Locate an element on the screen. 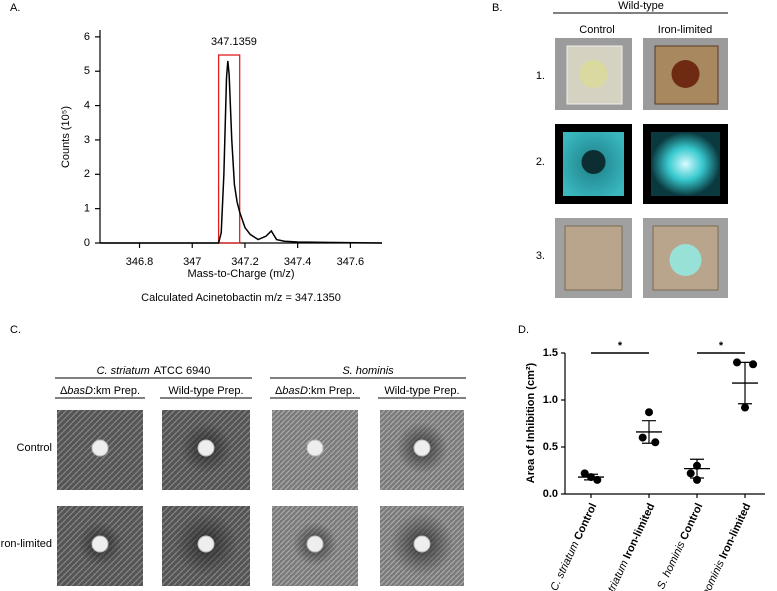  row-label: 1. is located at coordinates (540, 76).